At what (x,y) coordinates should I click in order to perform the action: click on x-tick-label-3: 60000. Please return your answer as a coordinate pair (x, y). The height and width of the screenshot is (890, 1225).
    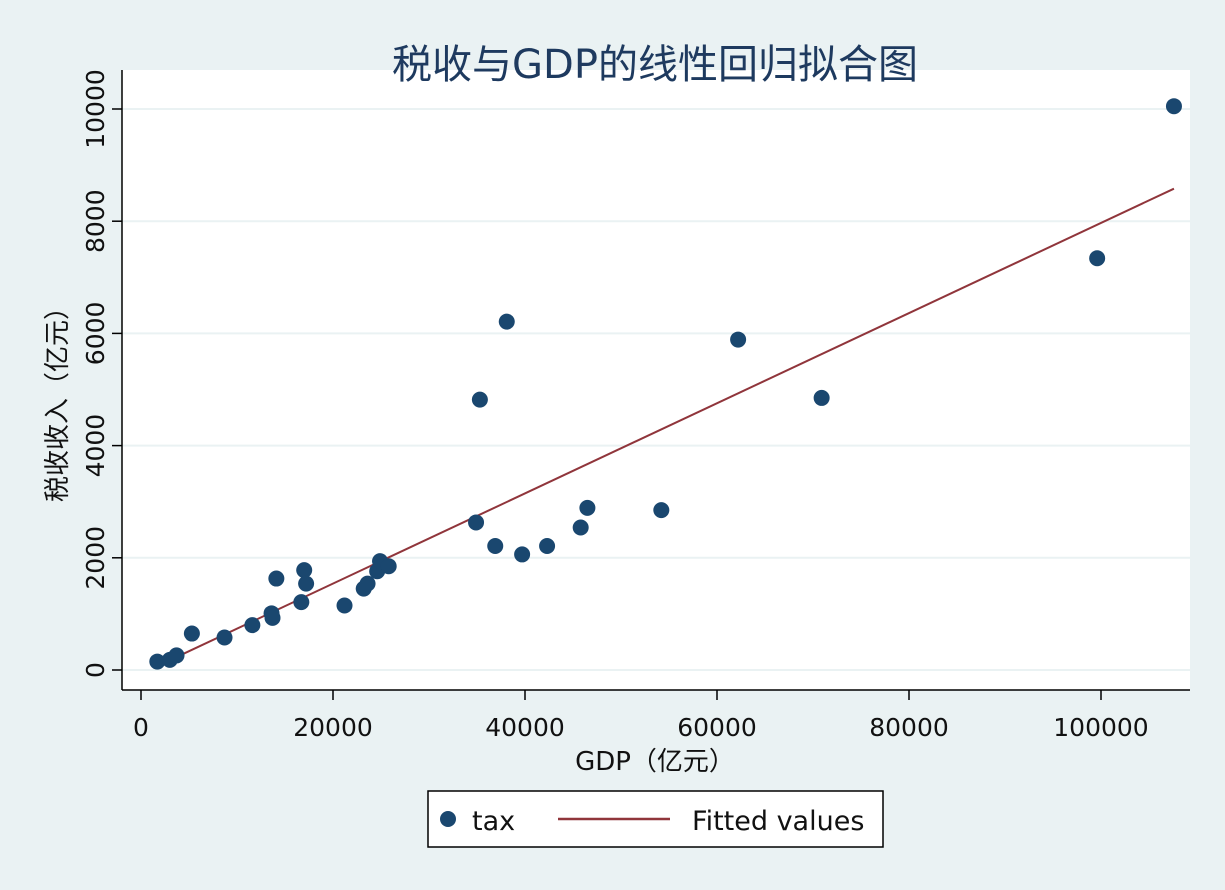
    Looking at the image, I should click on (717, 727).